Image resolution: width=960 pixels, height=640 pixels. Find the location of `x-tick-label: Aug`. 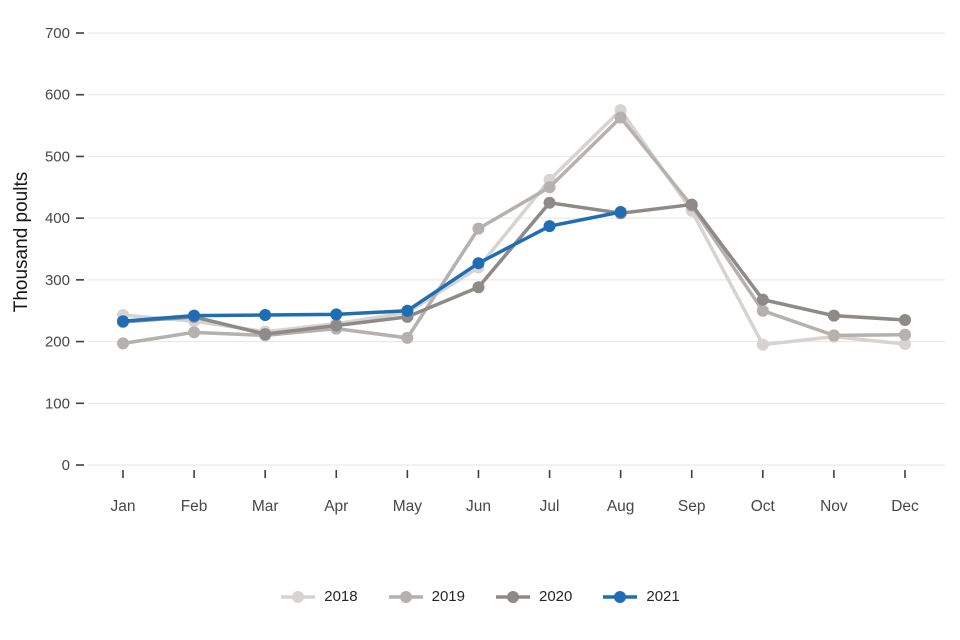

x-tick-label: Aug is located at coordinates (621, 506).